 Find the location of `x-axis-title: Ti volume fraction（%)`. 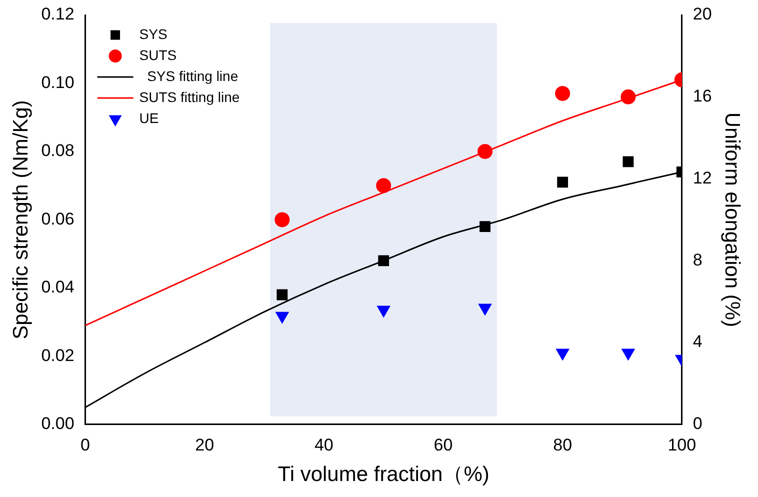

x-axis-title: Ti volume fraction（%) is located at coordinates (384, 474).